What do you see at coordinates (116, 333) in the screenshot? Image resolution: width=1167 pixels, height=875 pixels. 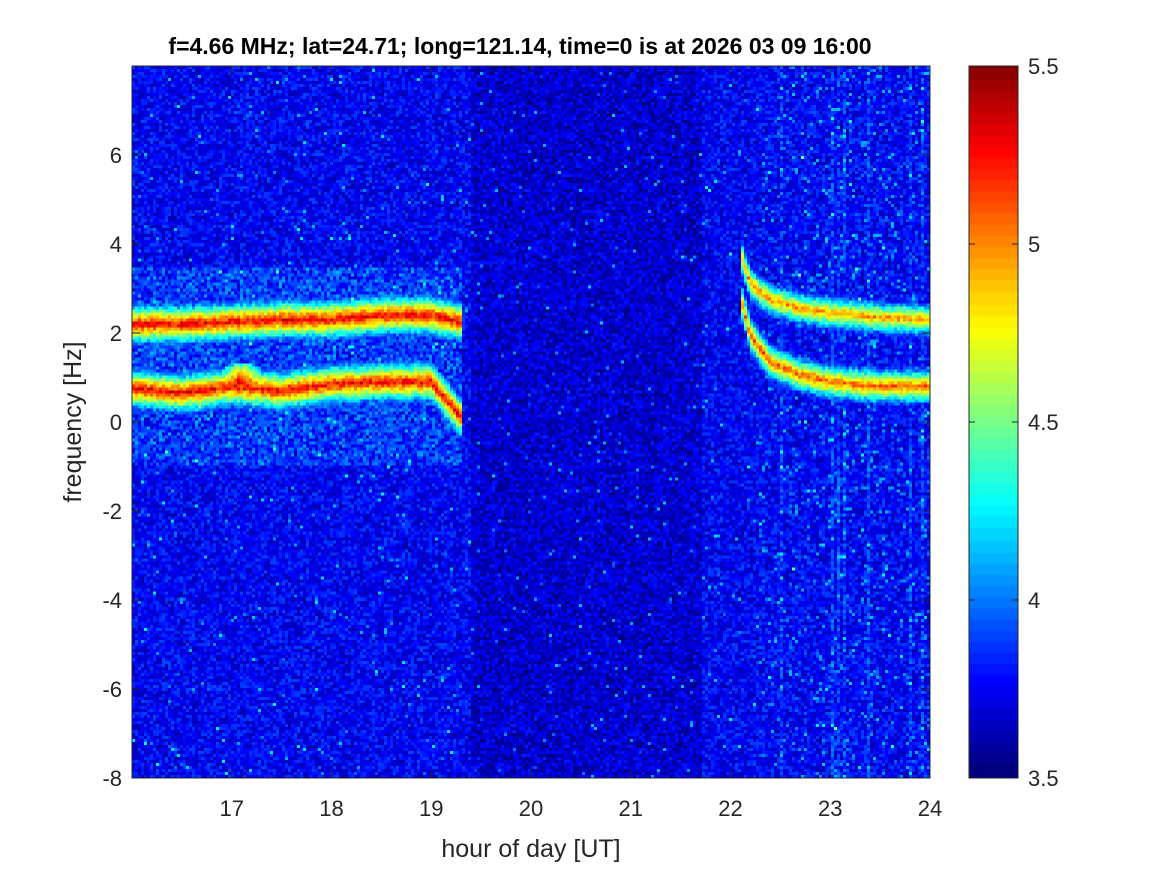 I see `y-tick-label: 2` at bounding box center [116, 333].